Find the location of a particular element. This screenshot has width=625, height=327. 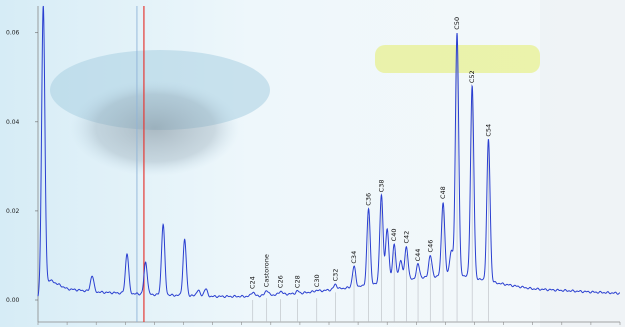

peak-label: C32 is located at coordinates (335, 275).